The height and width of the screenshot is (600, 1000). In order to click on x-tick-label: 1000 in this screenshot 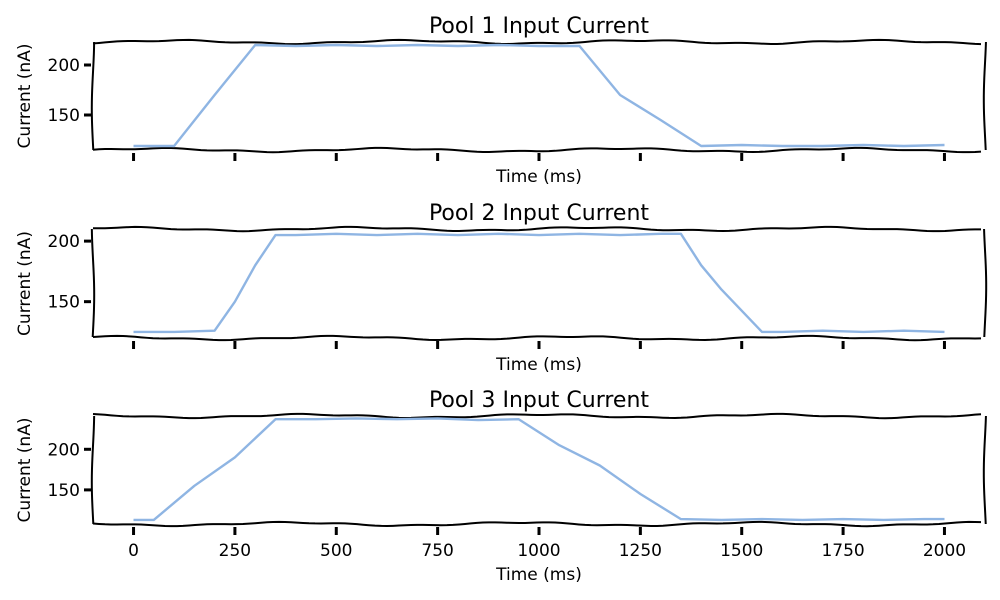, I will do `click(538, 551)`.